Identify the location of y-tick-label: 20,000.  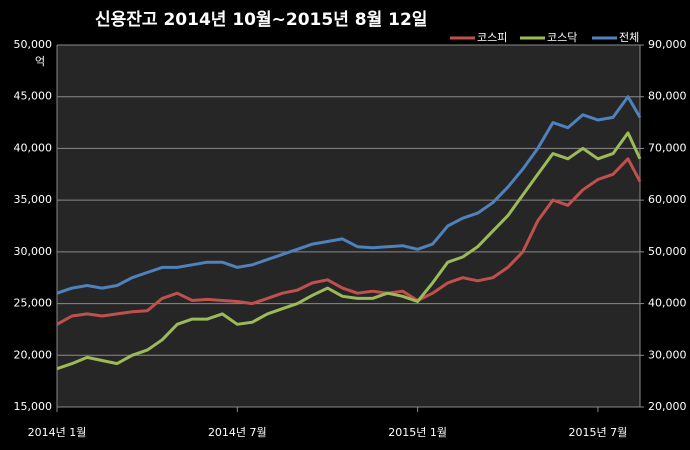
(33, 354).